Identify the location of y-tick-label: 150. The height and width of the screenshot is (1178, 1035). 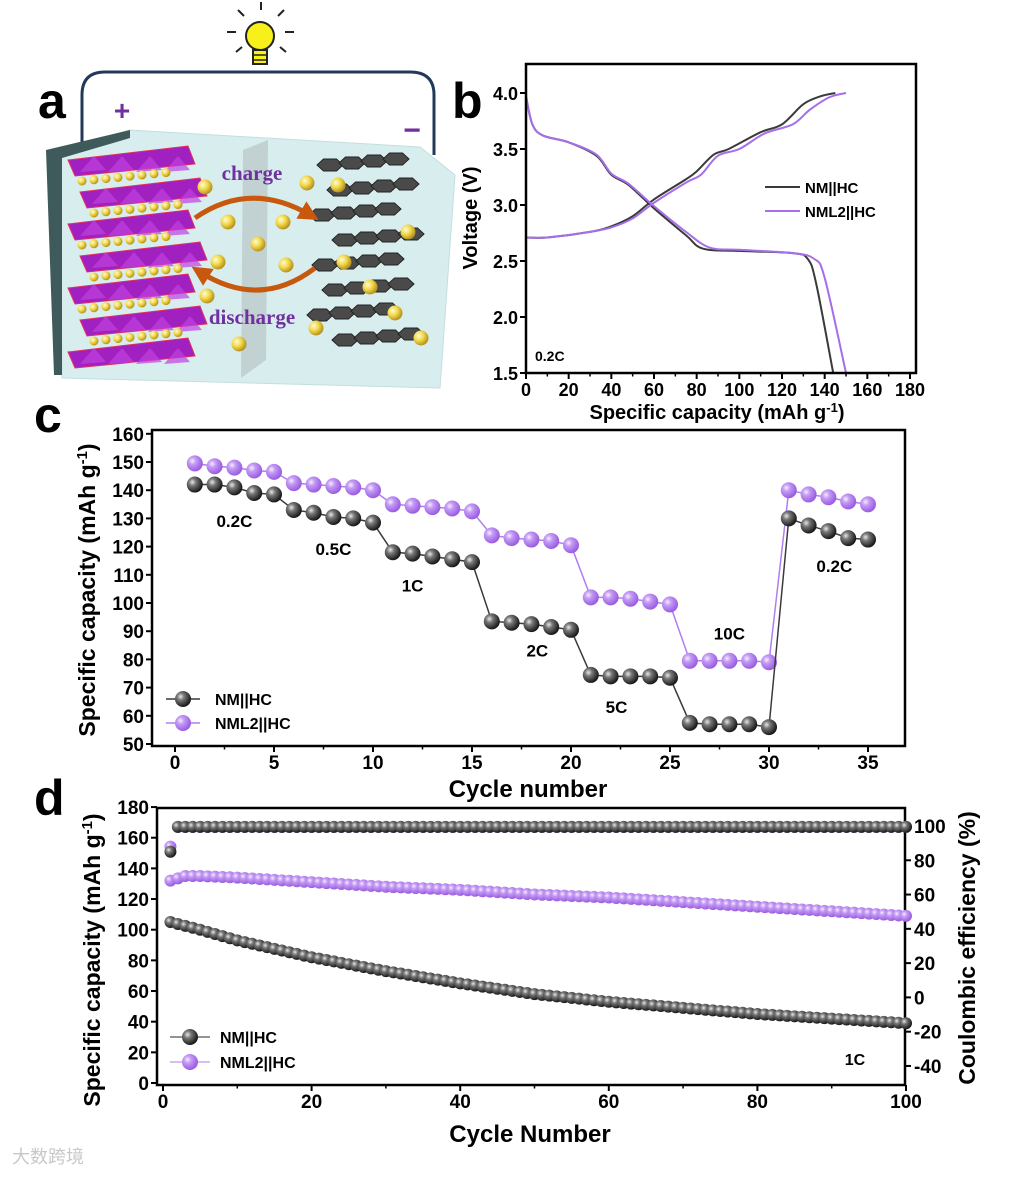
(128, 463).